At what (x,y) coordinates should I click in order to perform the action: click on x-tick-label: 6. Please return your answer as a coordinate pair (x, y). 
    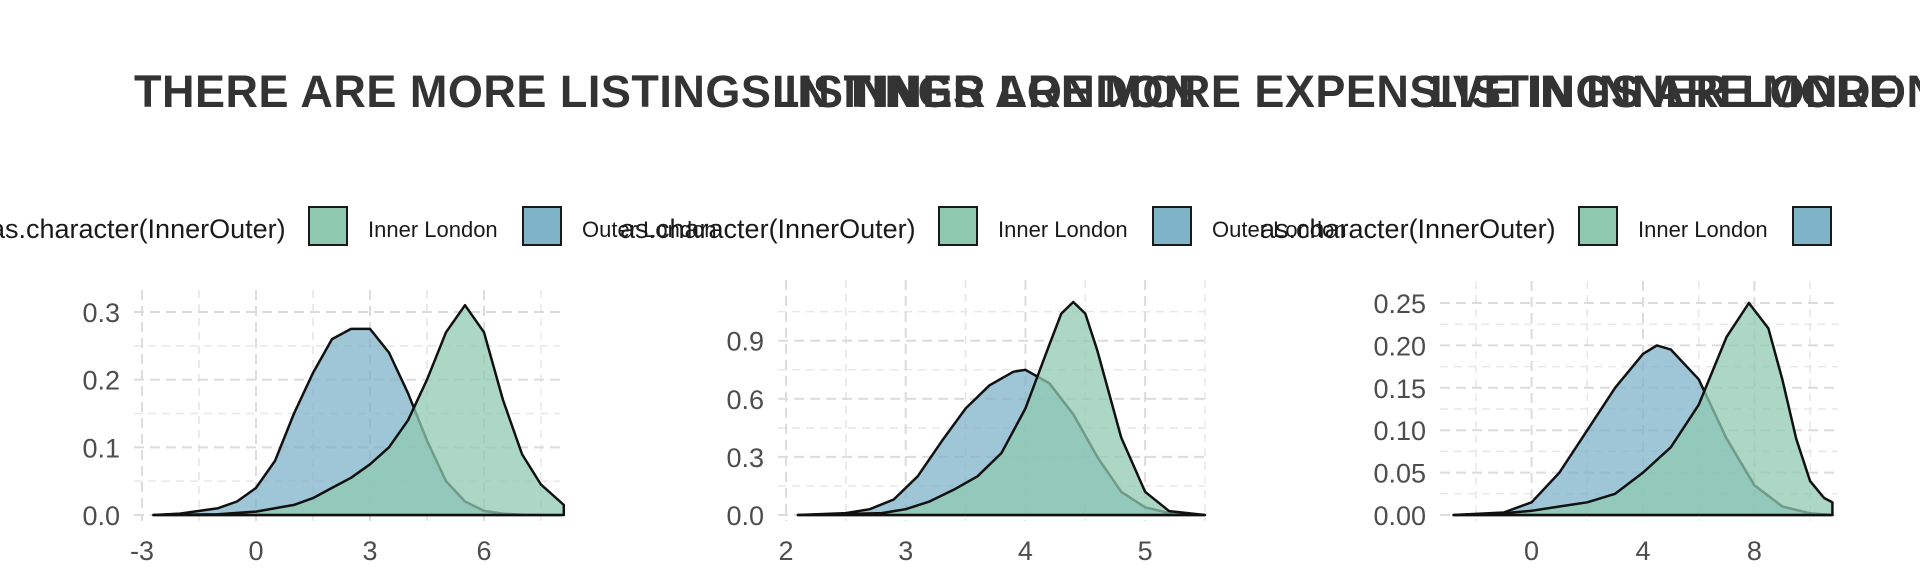
    Looking at the image, I should click on (483, 551).